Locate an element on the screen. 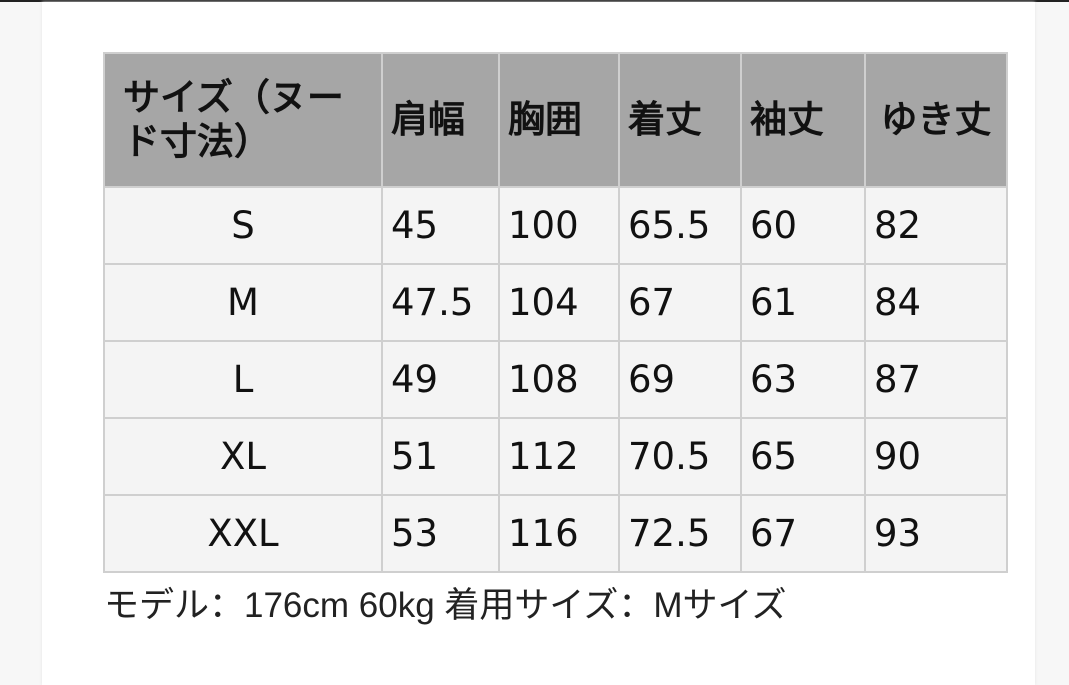  cell-yuki: 82 is located at coordinates (936, 225).